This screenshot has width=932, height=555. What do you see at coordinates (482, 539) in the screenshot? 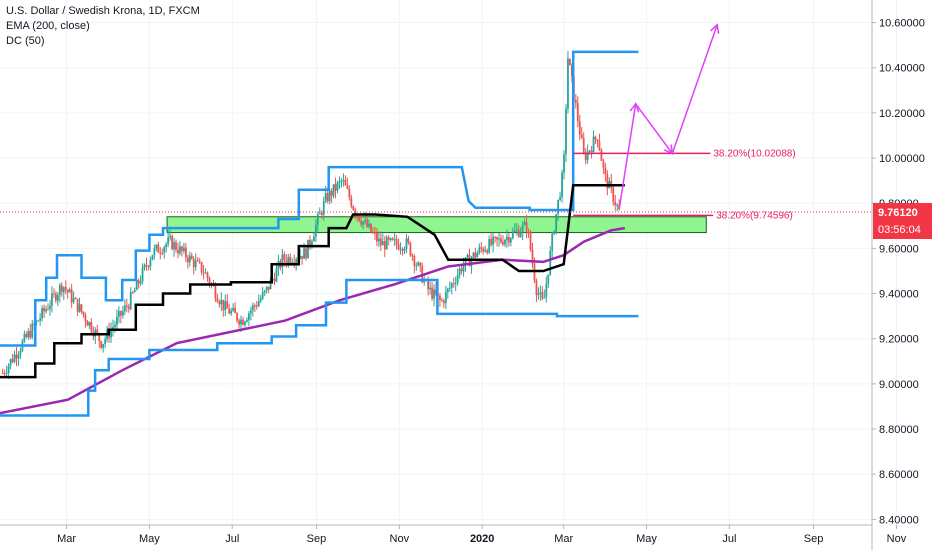
I see `x-tick-label-5: 2020` at bounding box center [482, 539].